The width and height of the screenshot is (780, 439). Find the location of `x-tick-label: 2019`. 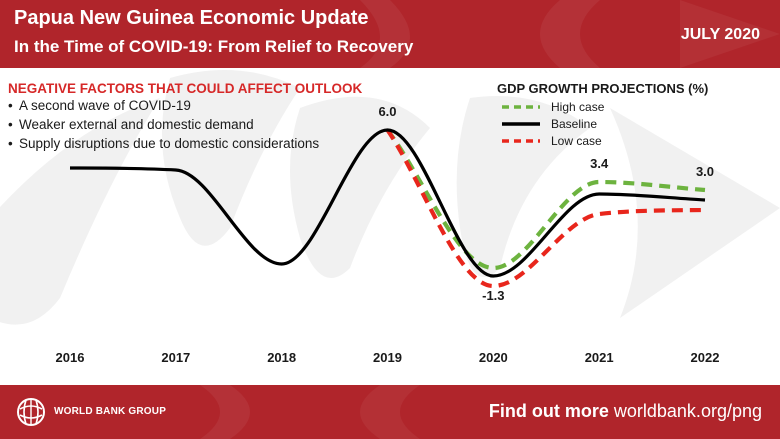

x-tick-label: 2019 is located at coordinates (387, 357).